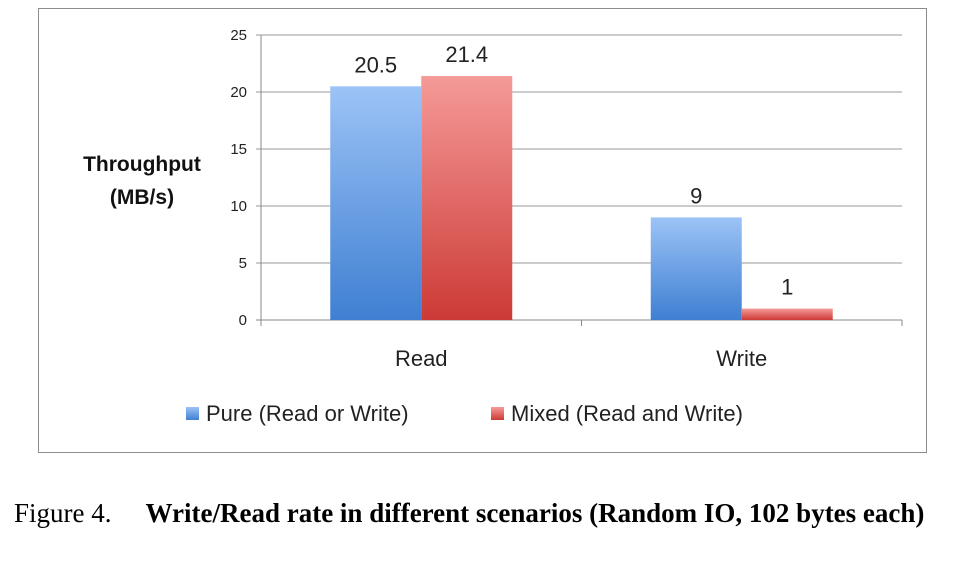 The image size is (973, 574). Describe the element at coordinates (741, 358) in the screenshot. I see `category-label-write: Write` at that location.